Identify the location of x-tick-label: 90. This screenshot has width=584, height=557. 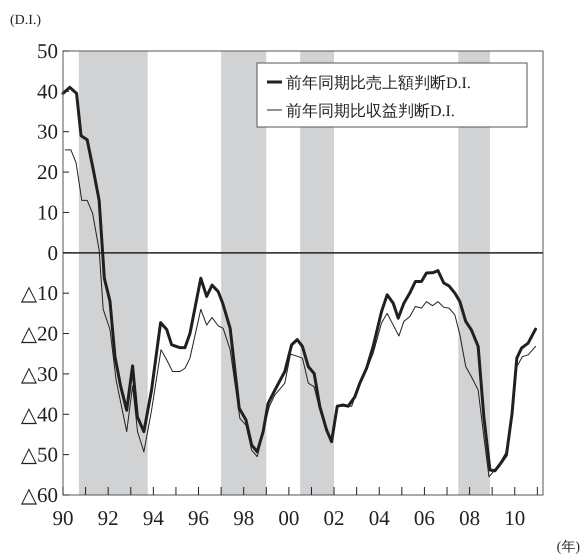
(63, 518).